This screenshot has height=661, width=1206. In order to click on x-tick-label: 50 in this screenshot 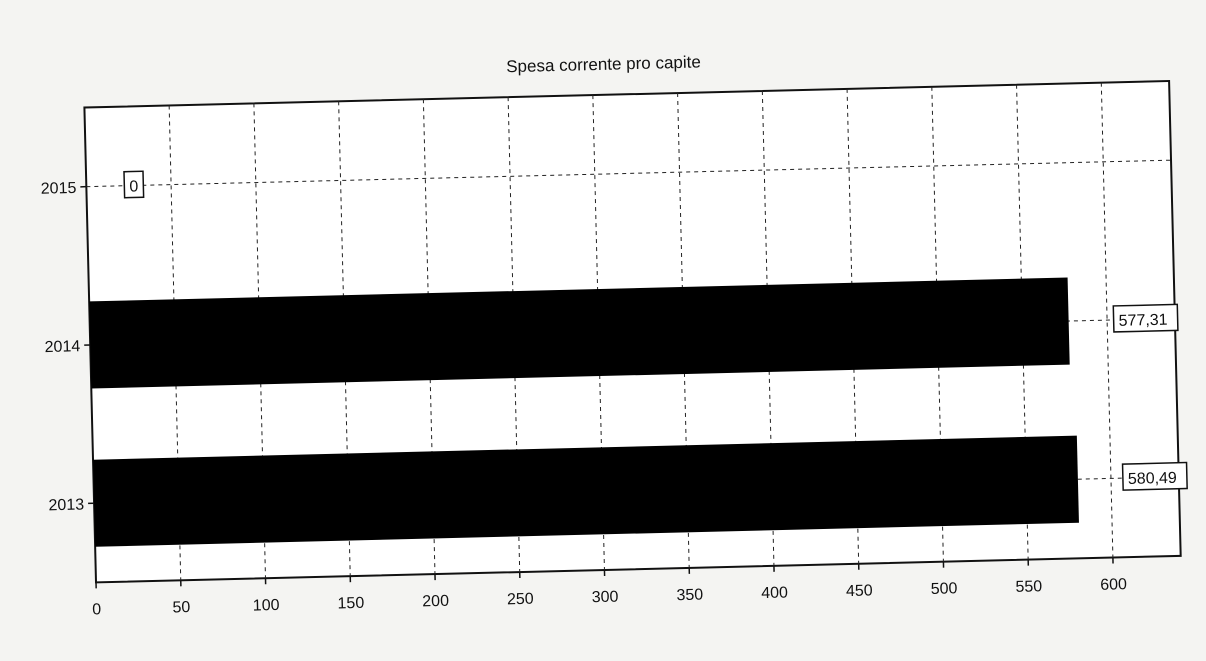, I will do `click(181, 607)`.